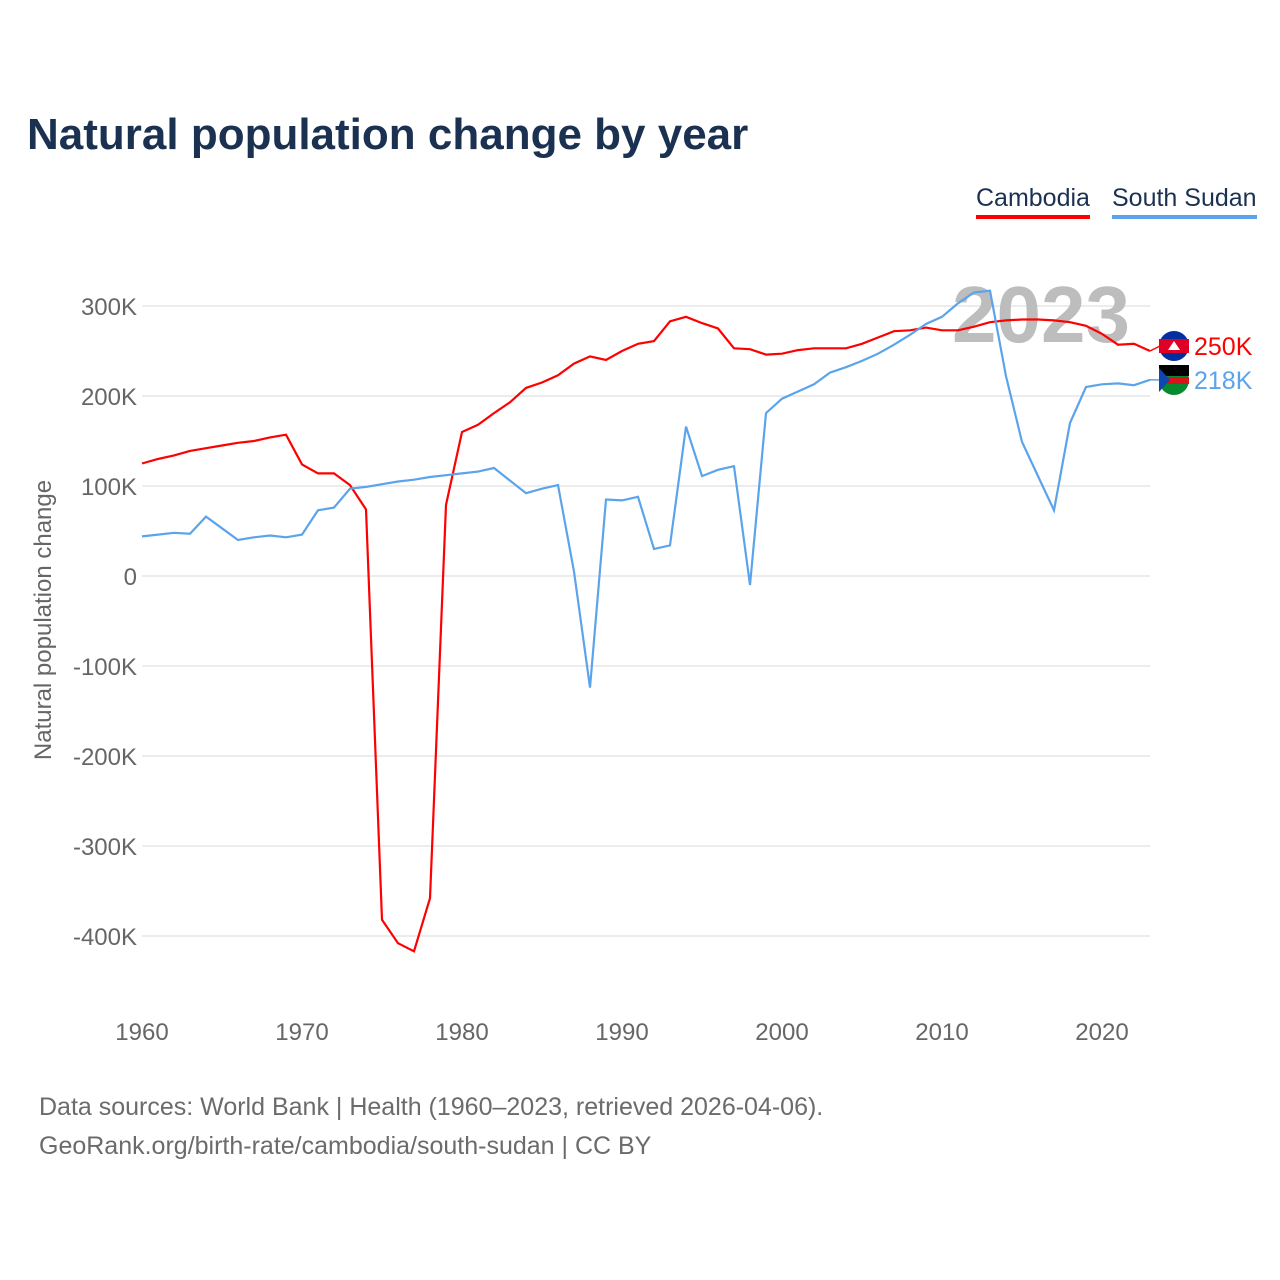  Describe the element at coordinates (388, 134) in the screenshot. I see `chart-title: Natural population change by year` at that location.